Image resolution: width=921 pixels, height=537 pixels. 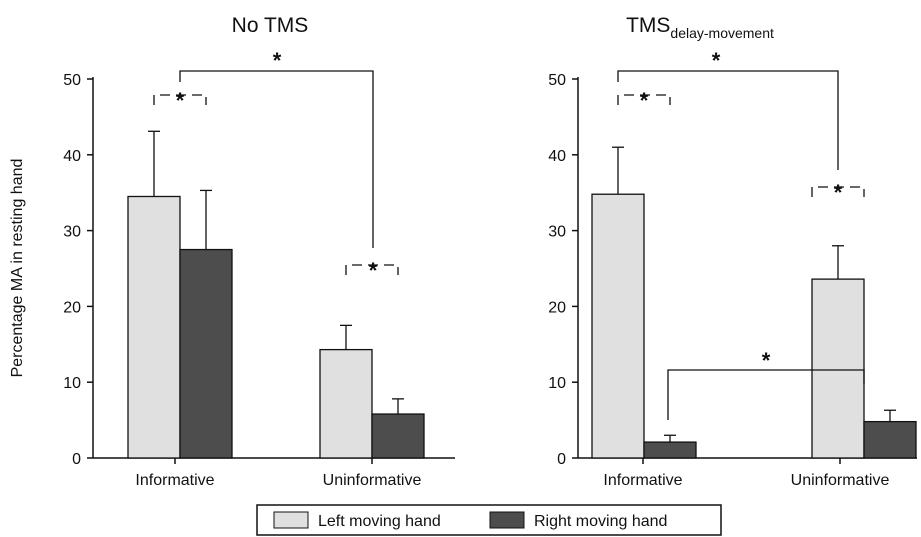 What do you see at coordinates (379, 521) in the screenshot?
I see `legend-label-left: Left moving hand` at bounding box center [379, 521].